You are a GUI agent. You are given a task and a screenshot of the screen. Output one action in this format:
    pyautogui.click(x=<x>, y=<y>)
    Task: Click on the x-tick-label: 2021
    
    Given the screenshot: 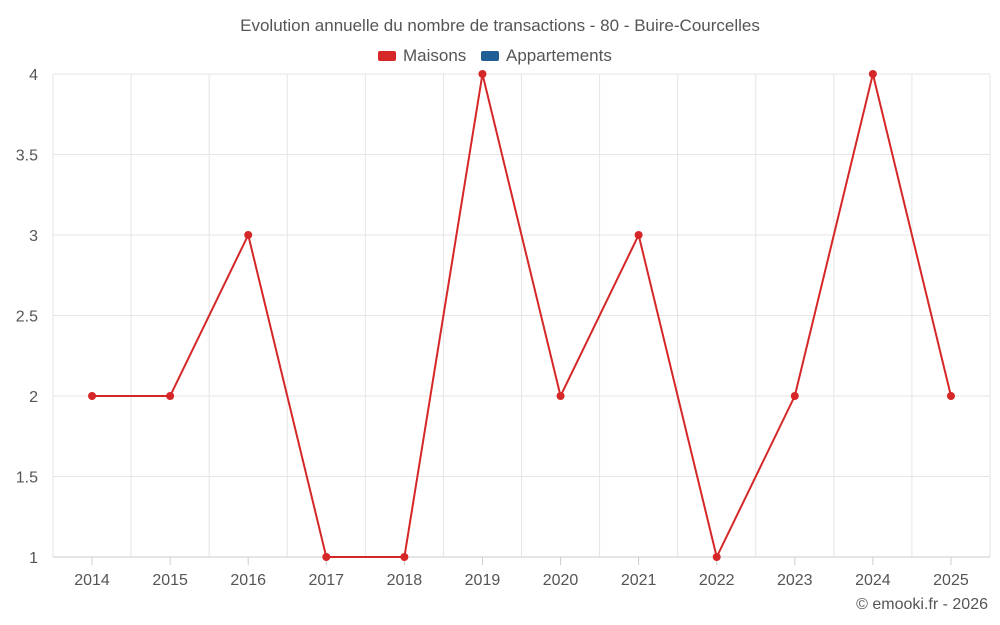 What is the action you would take?
    pyautogui.click(x=639, y=580)
    